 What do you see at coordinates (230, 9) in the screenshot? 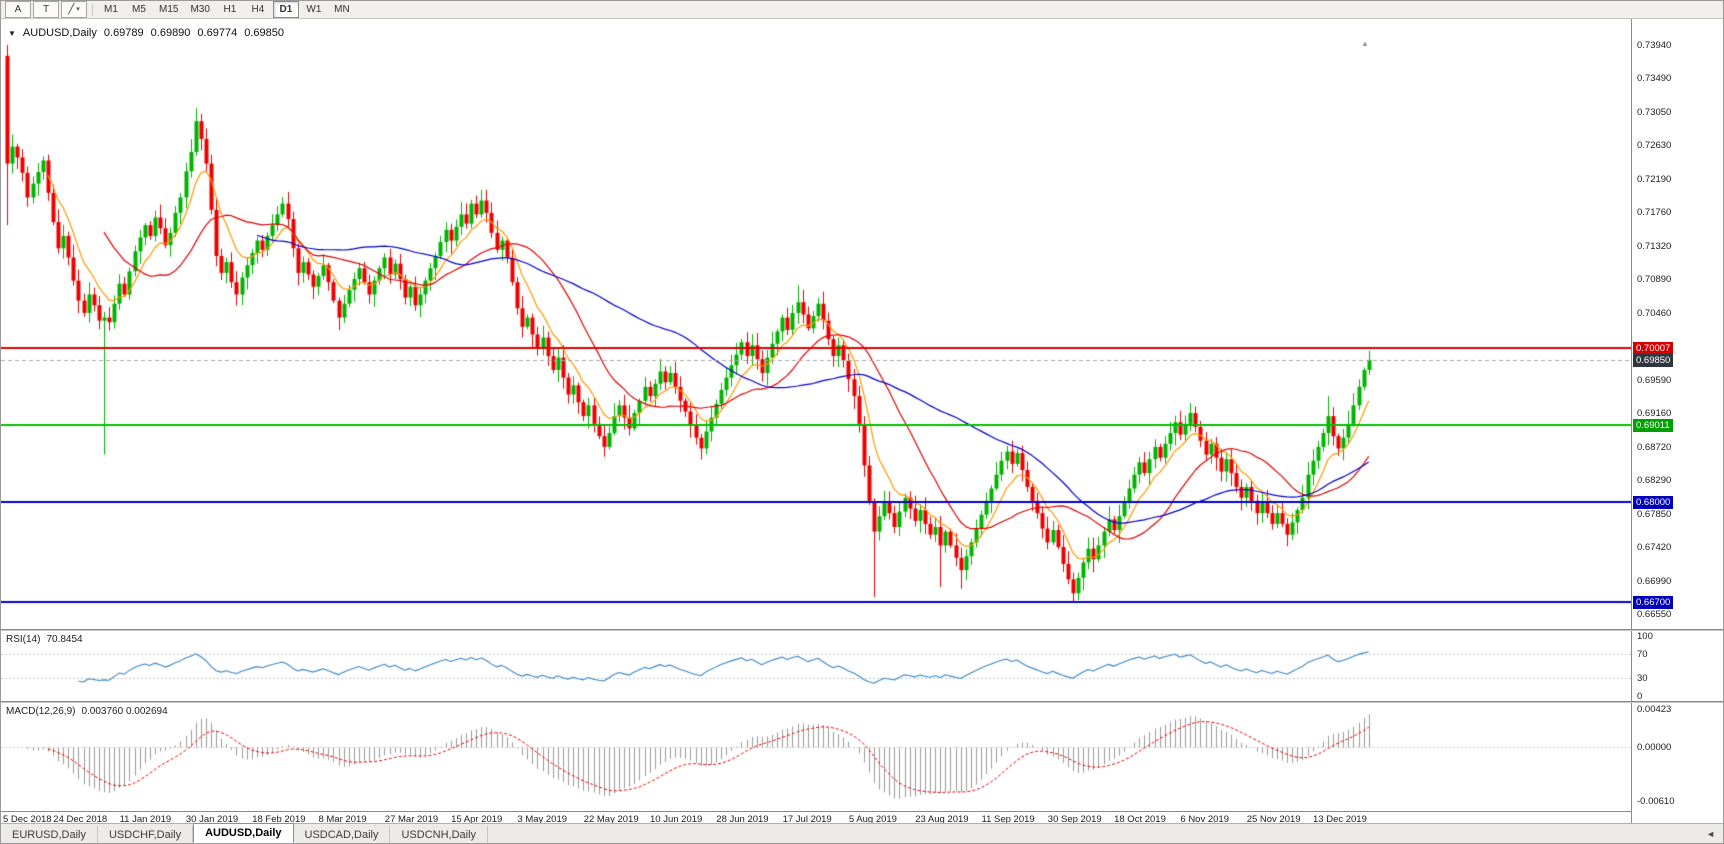
I see `timeframe-h1-button: H1` at bounding box center [230, 9].